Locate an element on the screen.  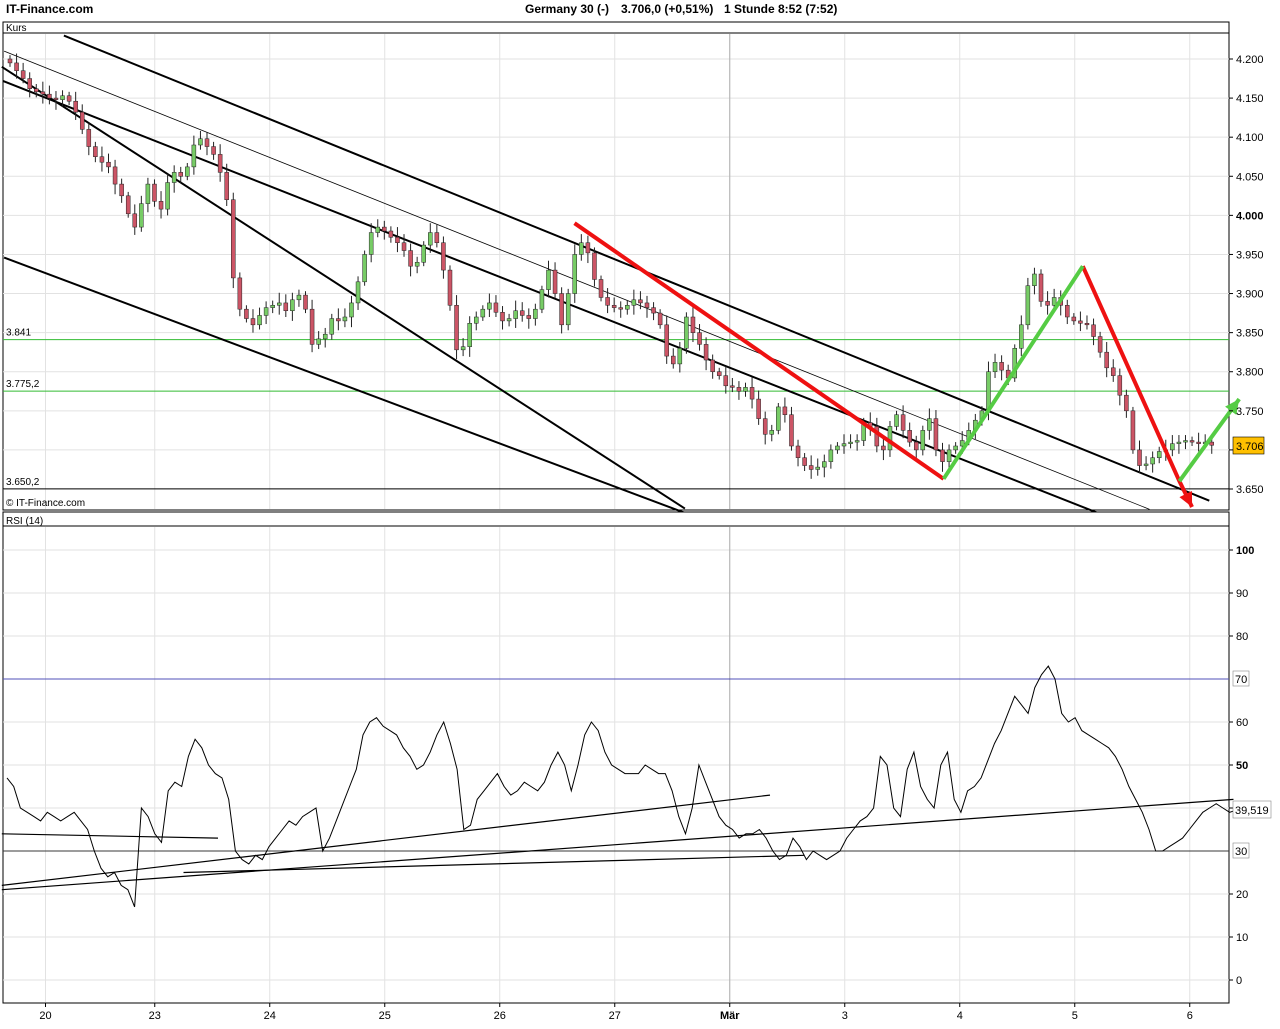
rsi-level-badge is located at coordinates (1241, 850).